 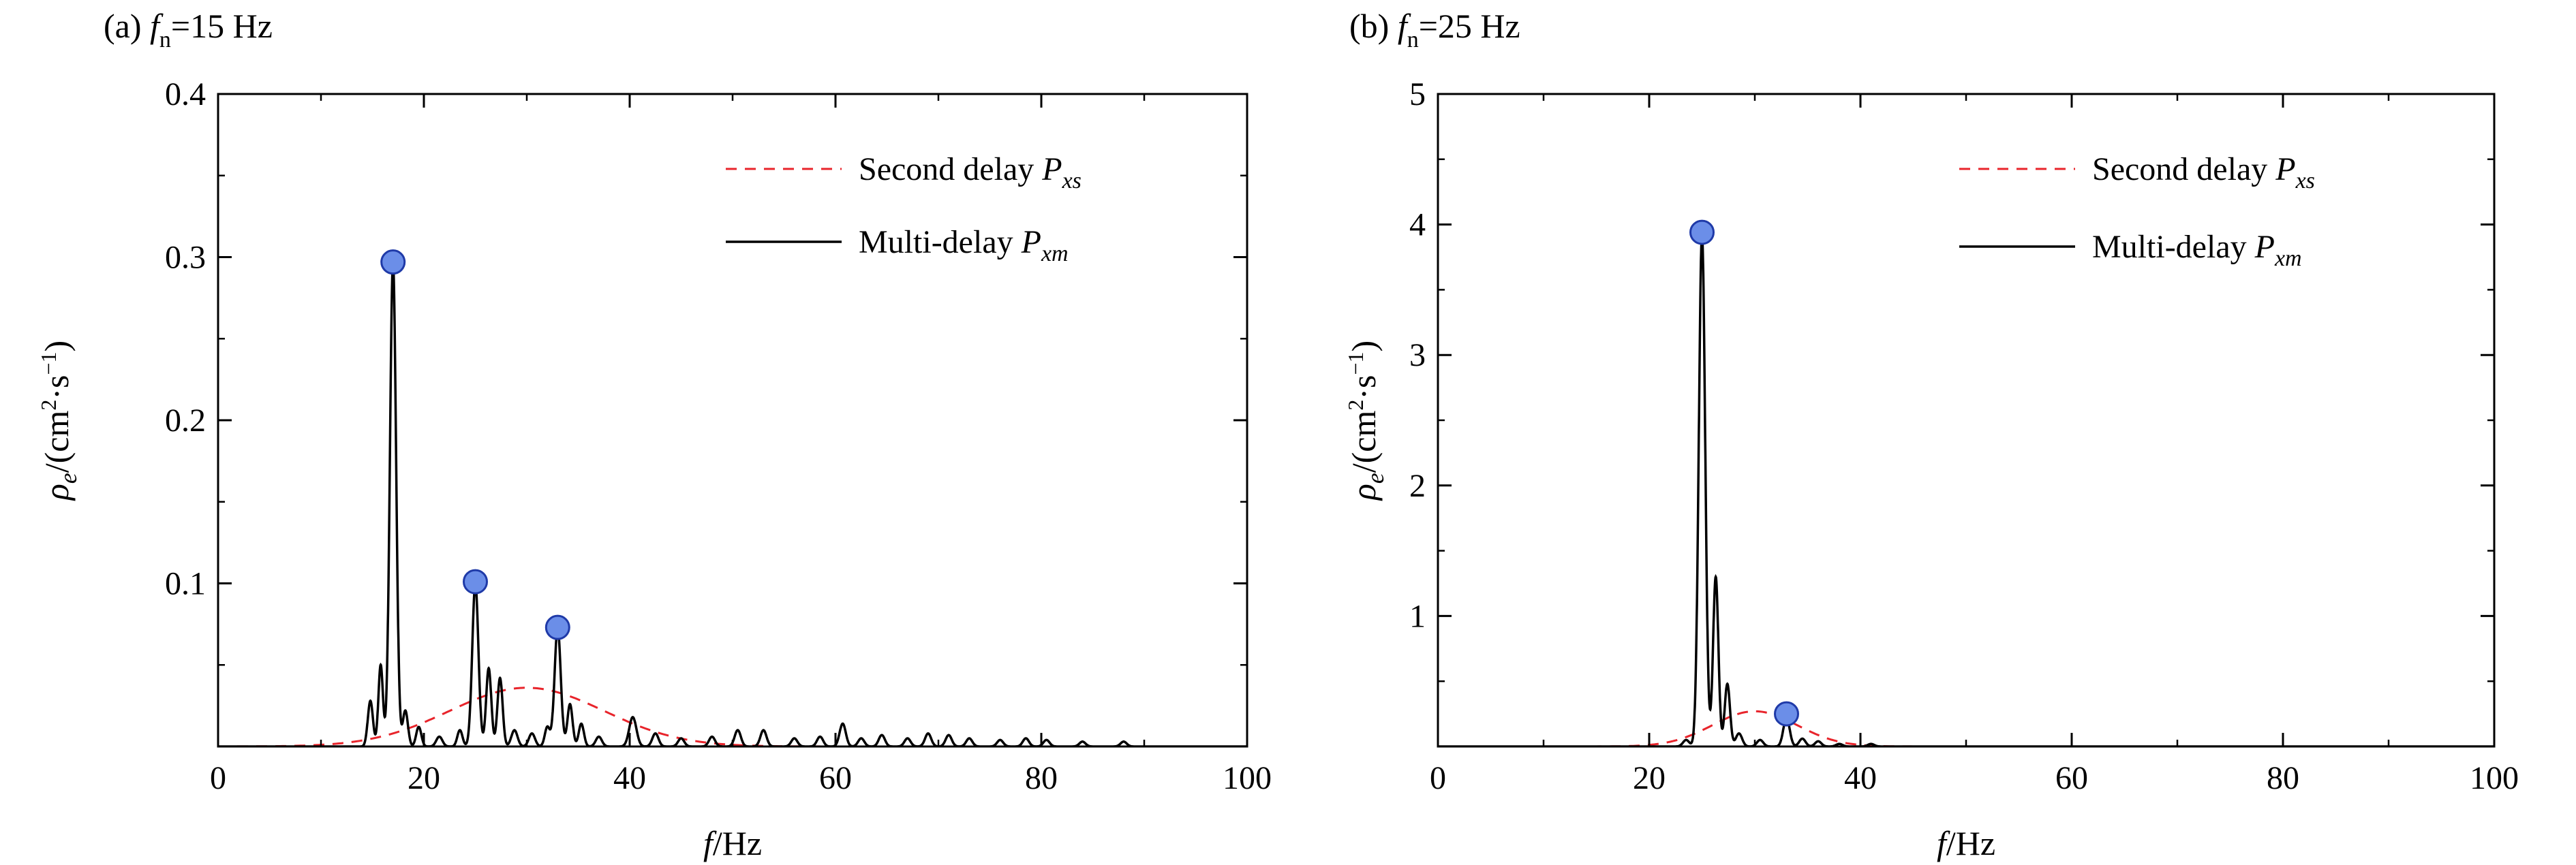 I want to click on panel-b-title: (b) fn=25 Hz, so click(x=1434, y=30).